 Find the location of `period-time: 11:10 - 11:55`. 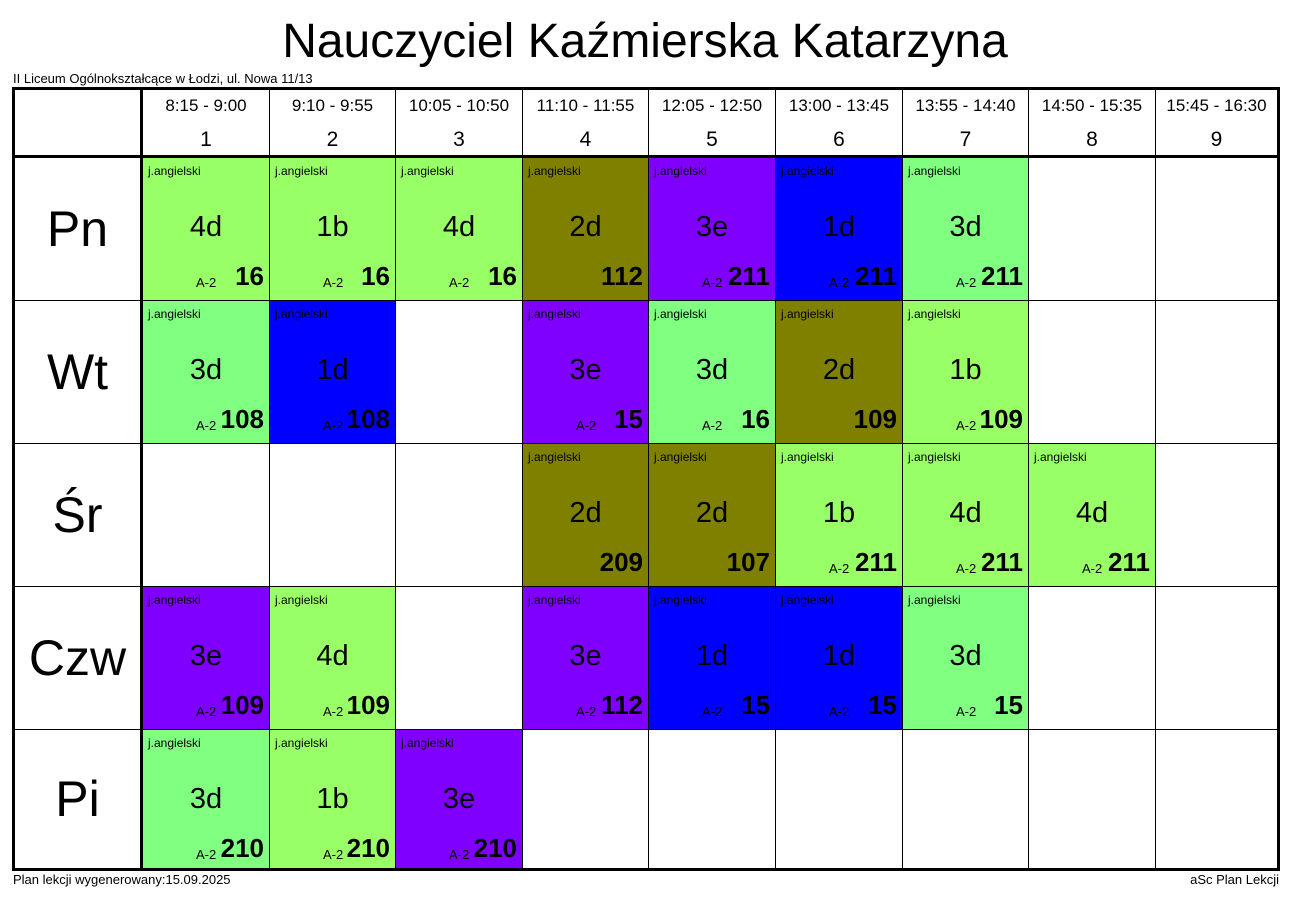

period-time: 11:10 - 11:55 is located at coordinates (585, 105).